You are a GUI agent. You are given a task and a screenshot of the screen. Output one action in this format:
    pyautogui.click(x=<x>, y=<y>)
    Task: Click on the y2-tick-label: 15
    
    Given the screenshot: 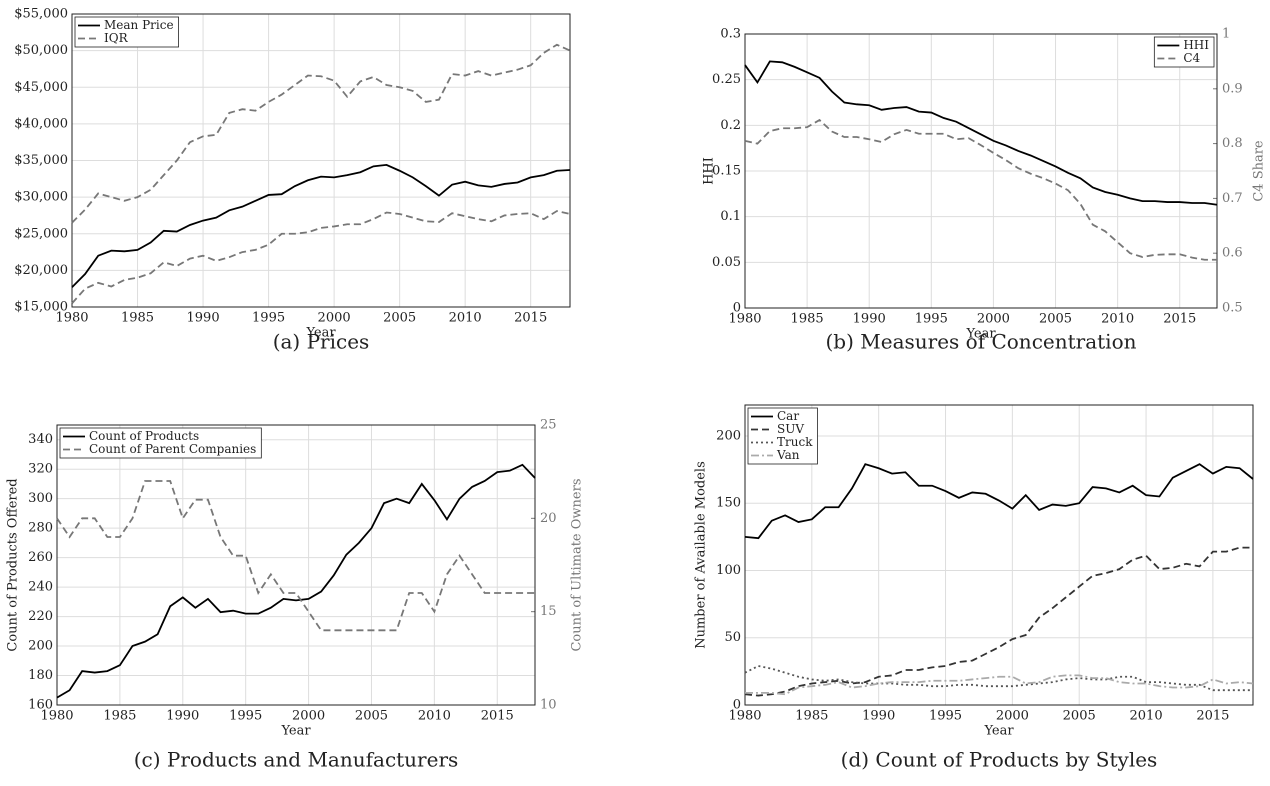 What is the action you would take?
    pyautogui.click(x=548, y=611)
    